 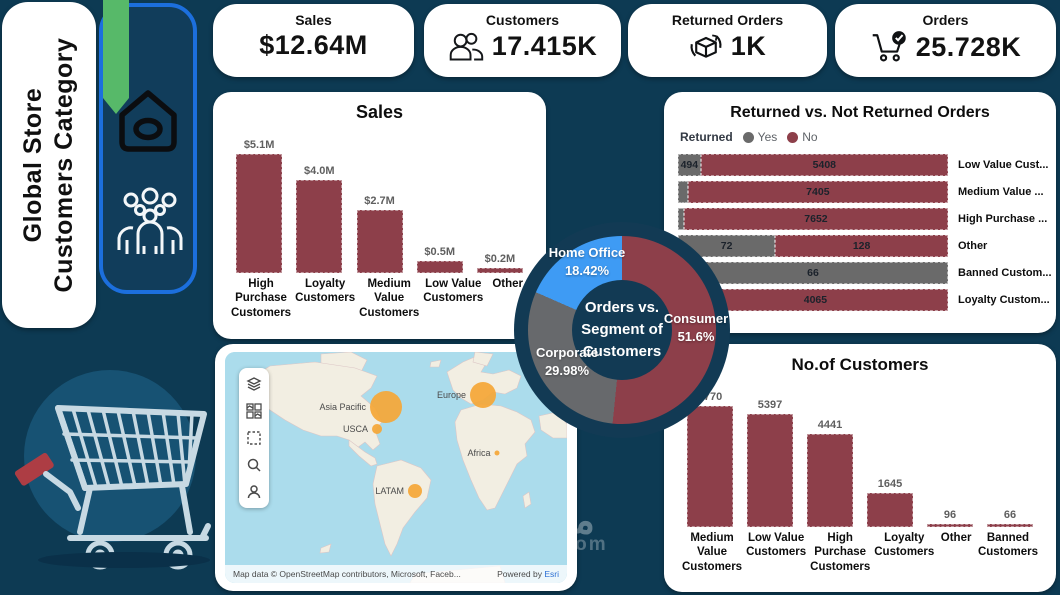 I want to click on extent-select-icon, so click(x=254, y=438).